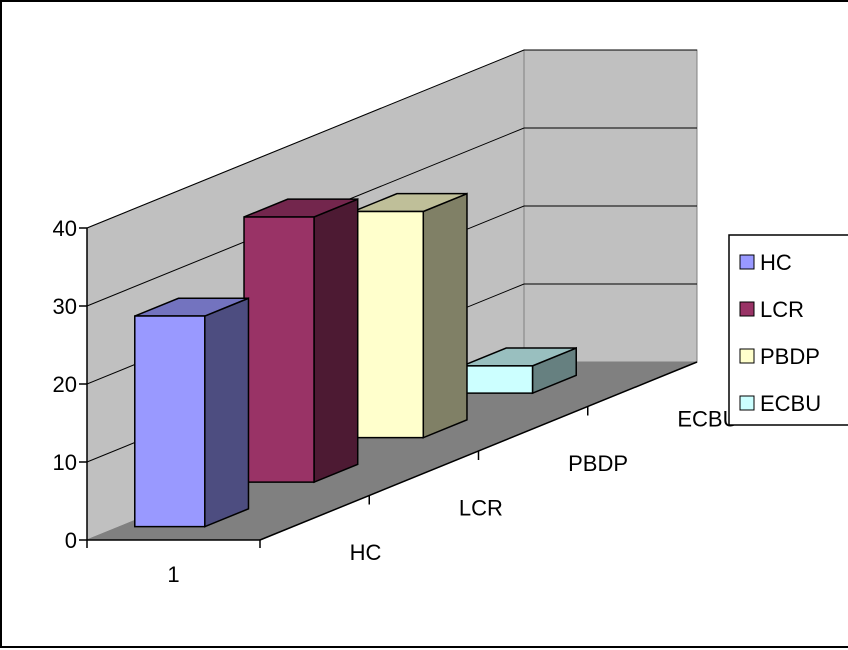 The height and width of the screenshot is (650, 848). I want to click on y-tick-labels: 0 10 20 30 40, so click(65, 384).